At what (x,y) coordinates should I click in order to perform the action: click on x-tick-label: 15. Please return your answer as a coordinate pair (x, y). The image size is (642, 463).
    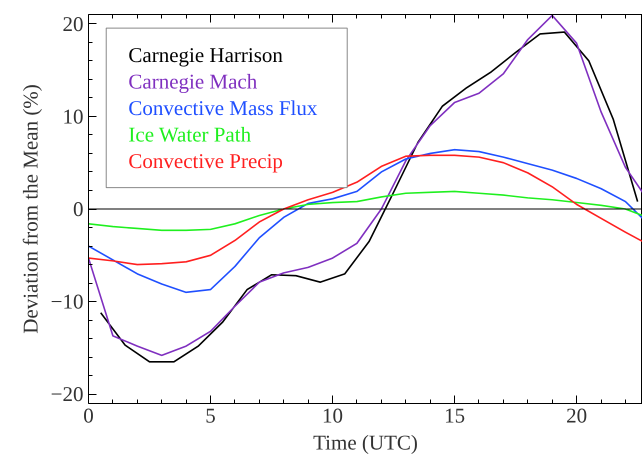
    Looking at the image, I should click on (455, 416).